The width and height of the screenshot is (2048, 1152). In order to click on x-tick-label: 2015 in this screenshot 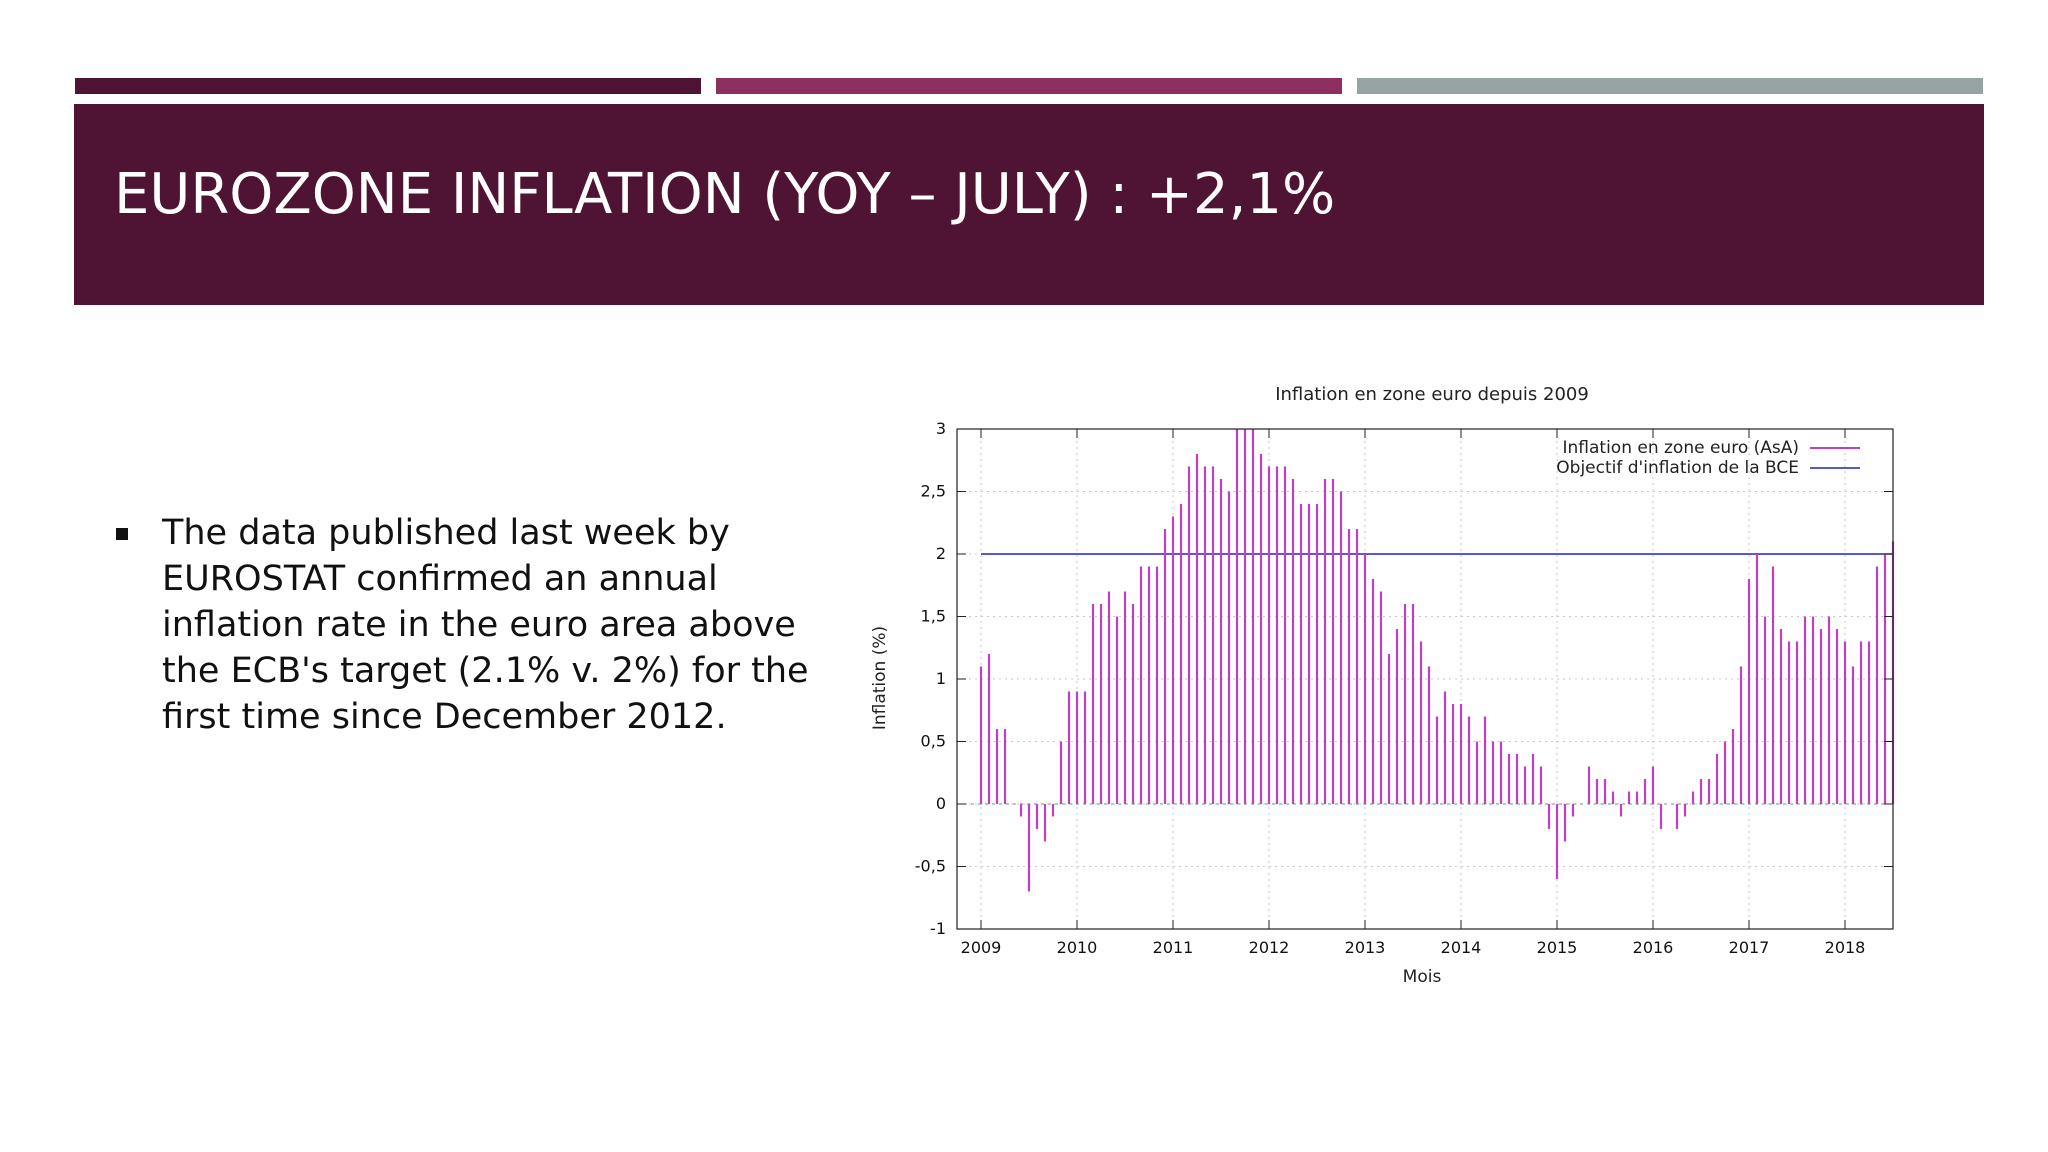, I will do `click(1557, 947)`.